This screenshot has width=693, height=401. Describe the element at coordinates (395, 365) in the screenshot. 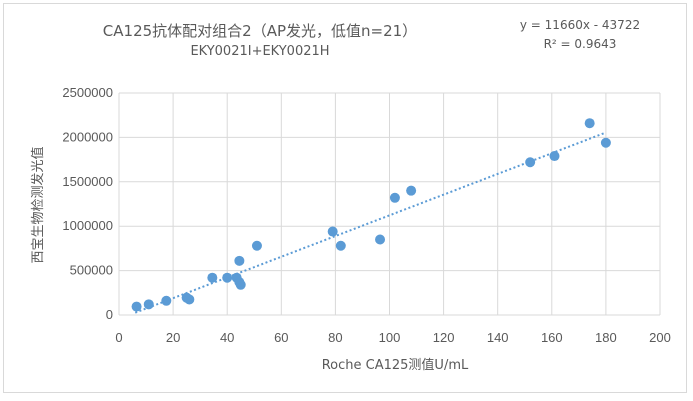

I see `x-axis-label: Roche CA125测值U/mL` at that location.